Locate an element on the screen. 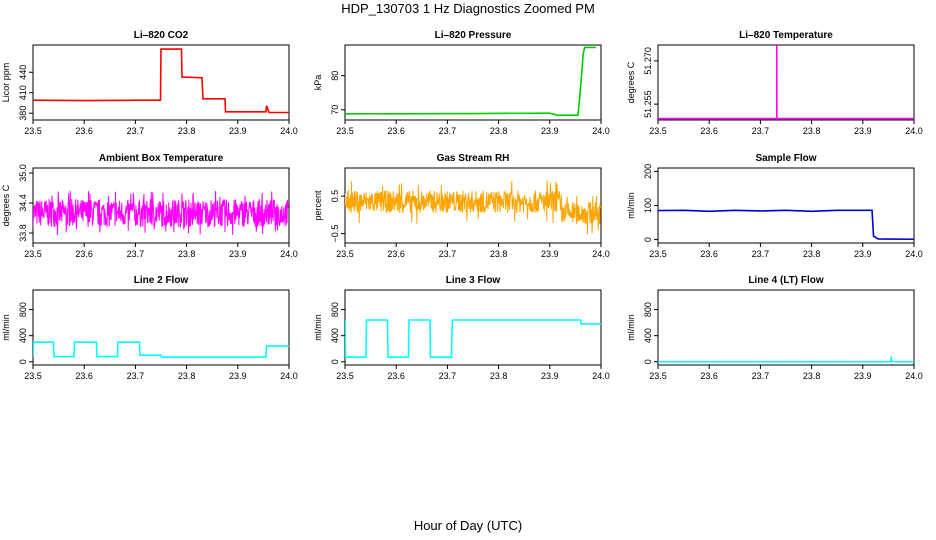 This screenshot has width=936, height=540. y-tick-label: 51.255 is located at coordinates (648, 104).